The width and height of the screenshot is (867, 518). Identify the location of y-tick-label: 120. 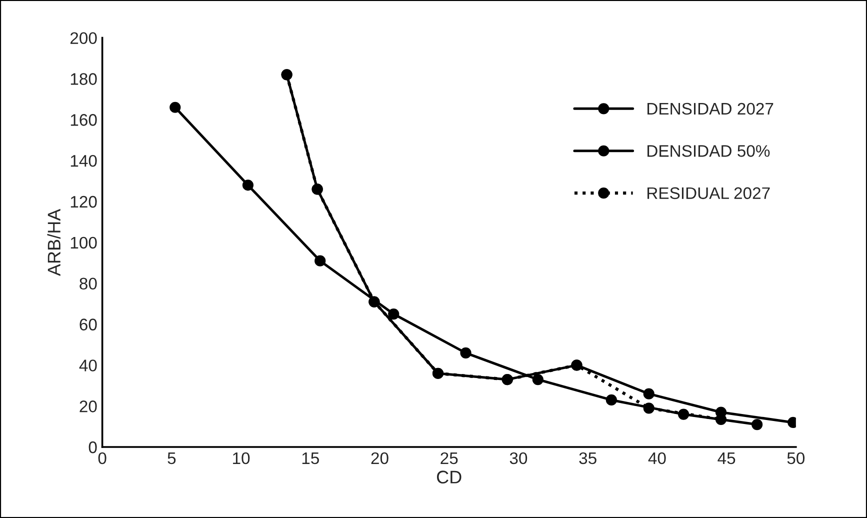
(83, 202).